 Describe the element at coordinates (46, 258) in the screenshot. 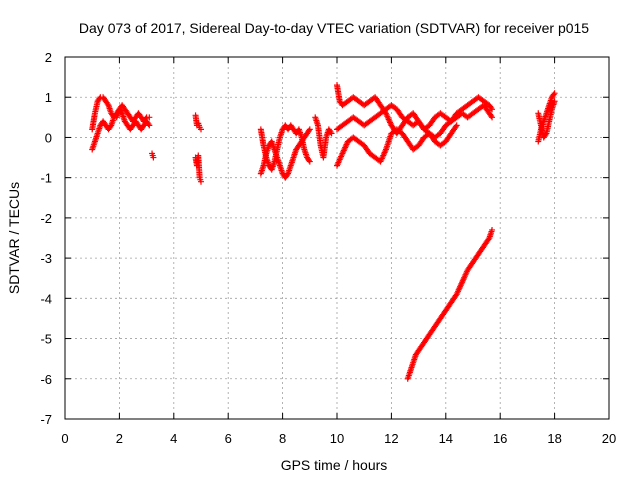

I see `y-tick-label: -3` at that location.